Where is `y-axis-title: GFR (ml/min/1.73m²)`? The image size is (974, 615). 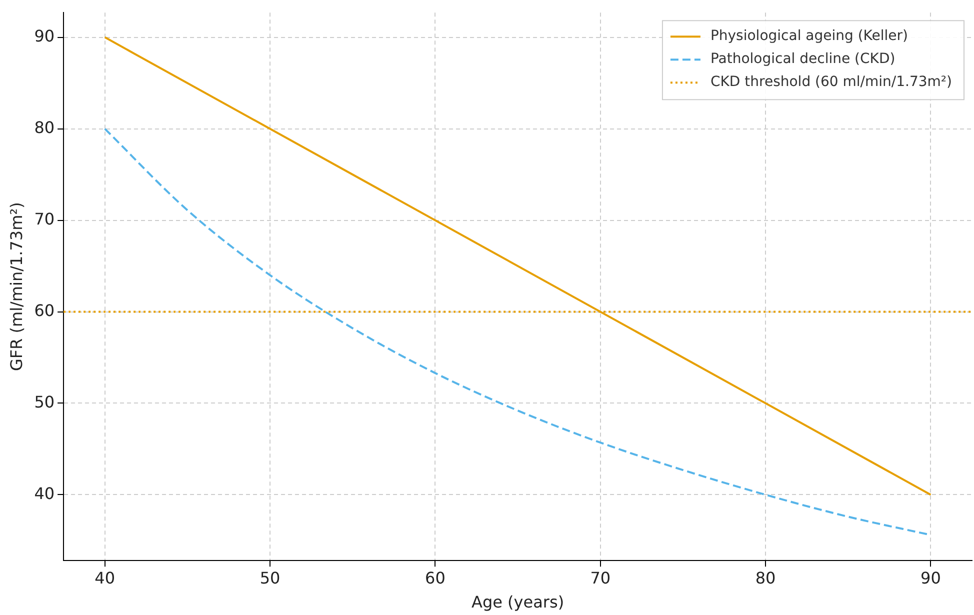
y-axis-title: GFR (ml/min/1.73m²) is located at coordinates (16, 287).